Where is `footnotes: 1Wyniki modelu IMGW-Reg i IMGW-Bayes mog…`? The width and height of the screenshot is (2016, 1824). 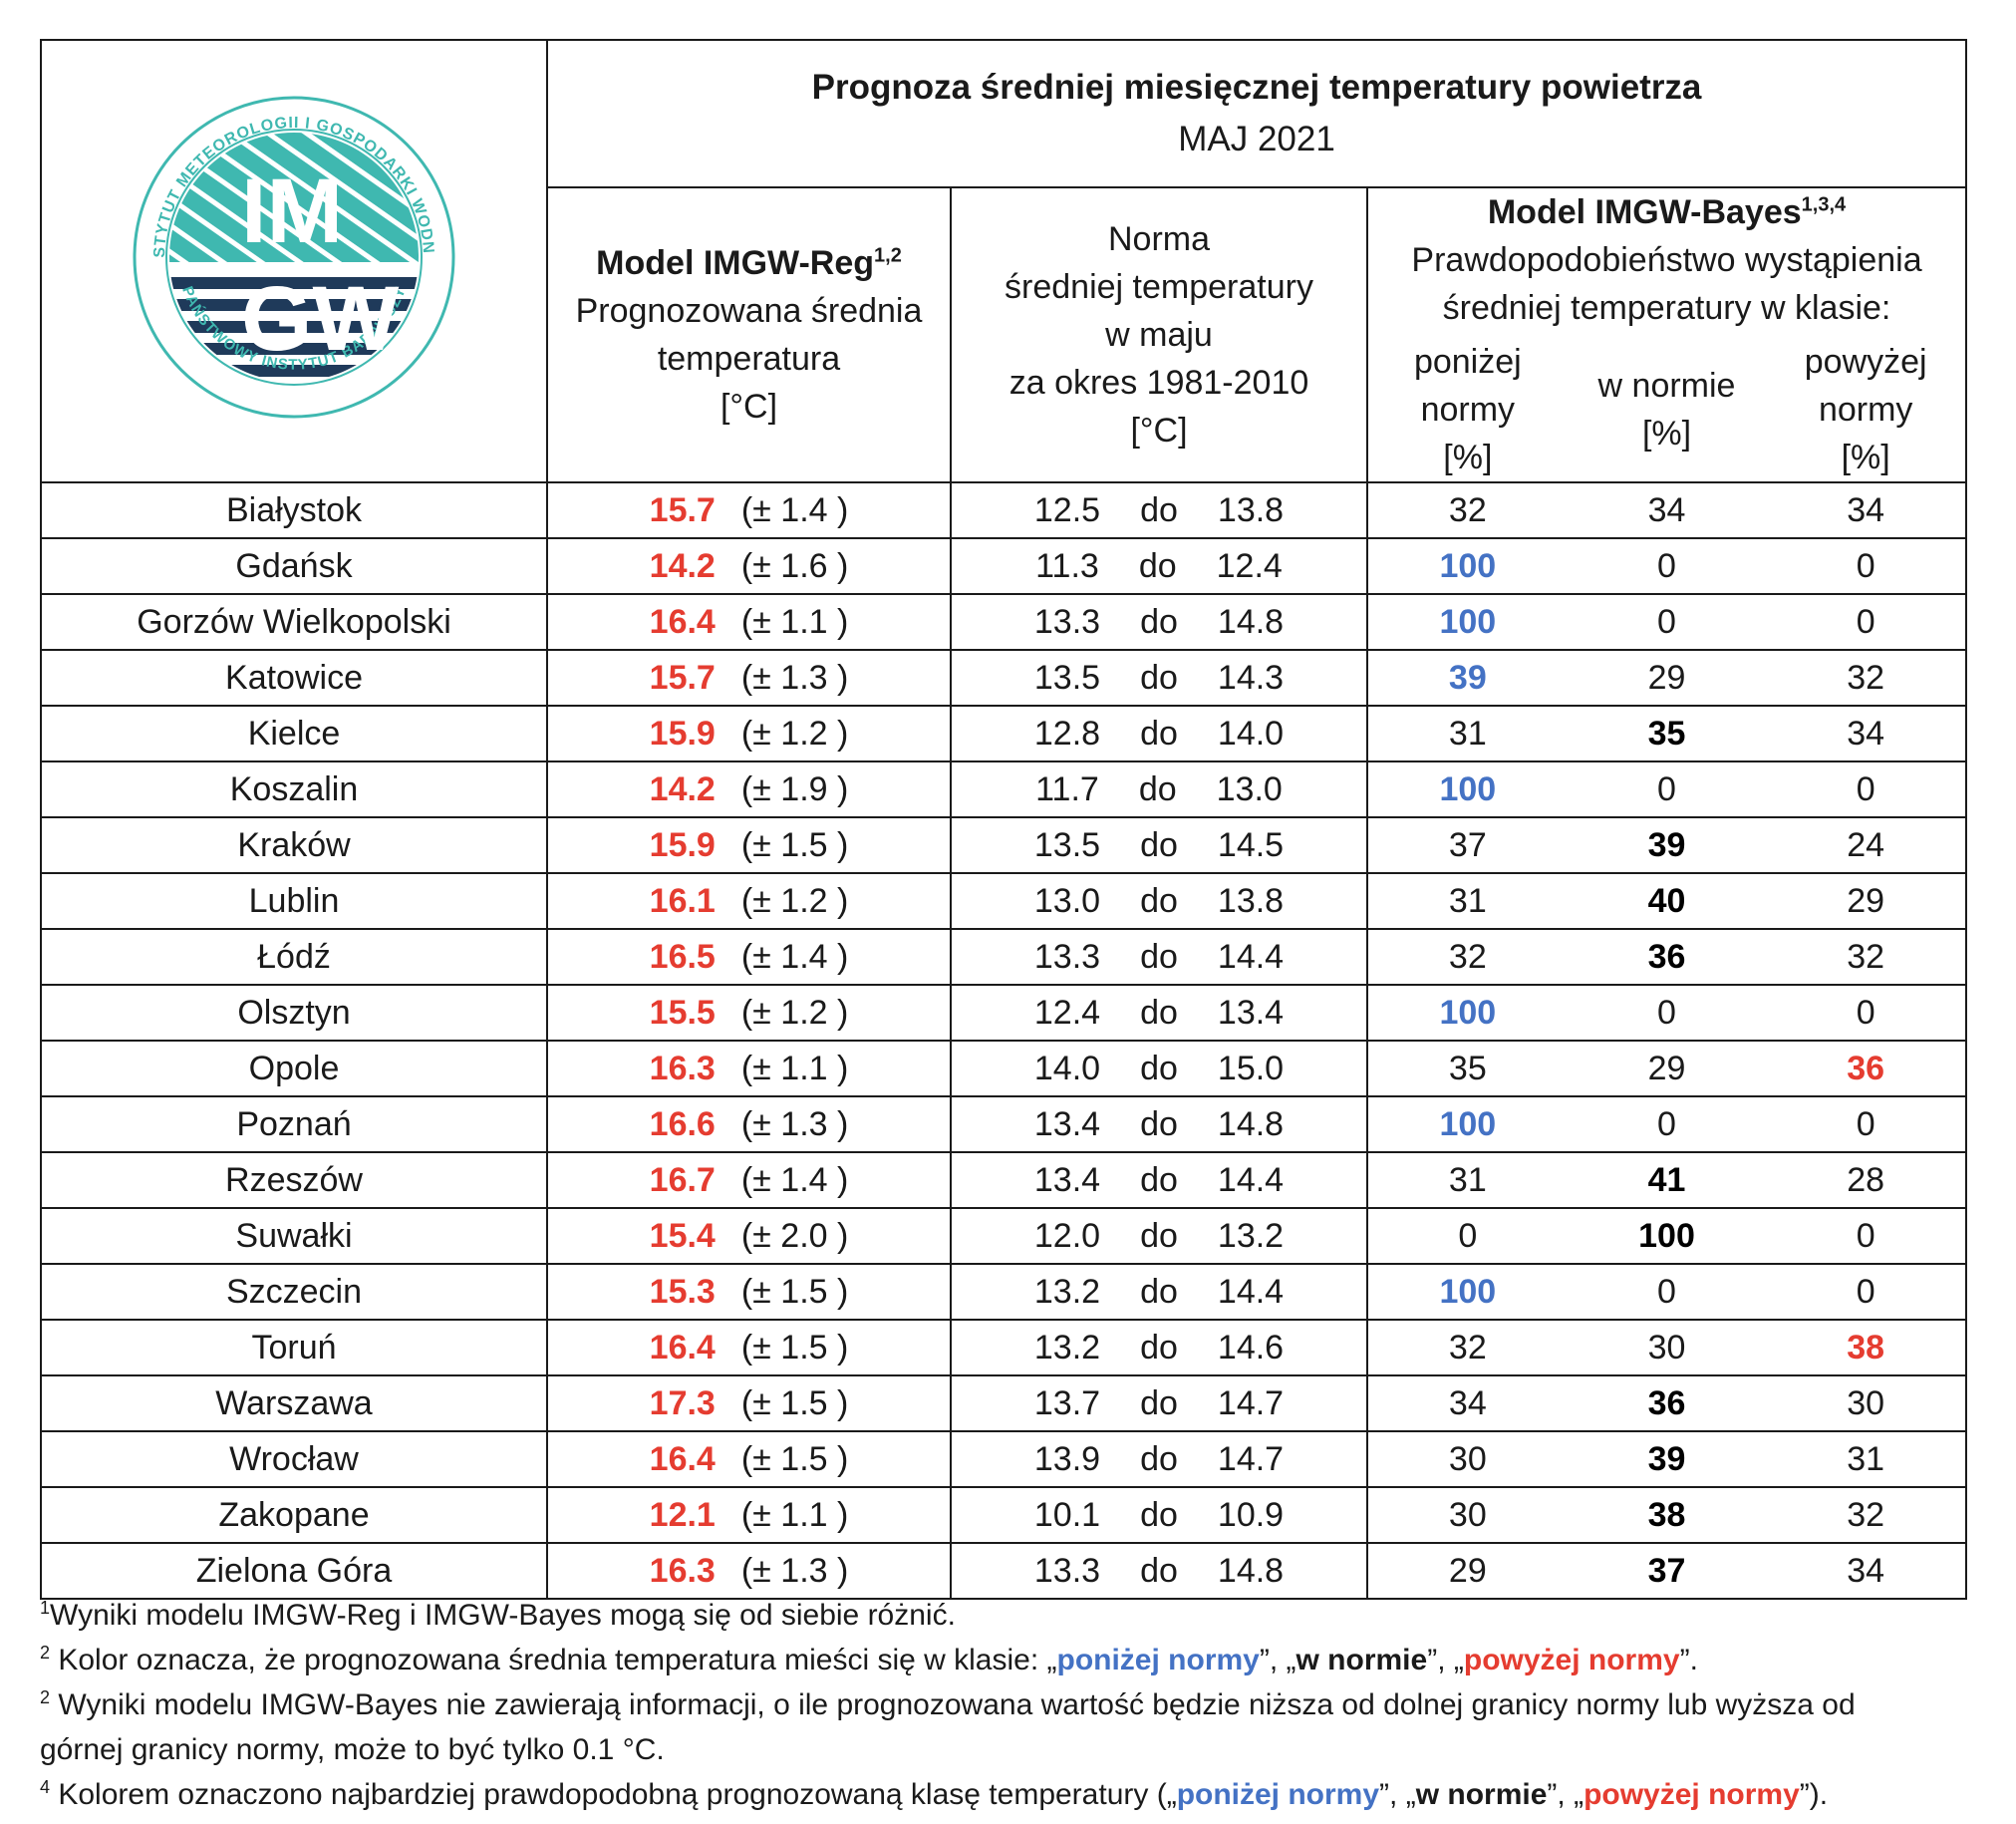
footnotes: 1Wyniki modelu IMGW-Reg i IMGW-Bayes mog… is located at coordinates (1017, 1705).